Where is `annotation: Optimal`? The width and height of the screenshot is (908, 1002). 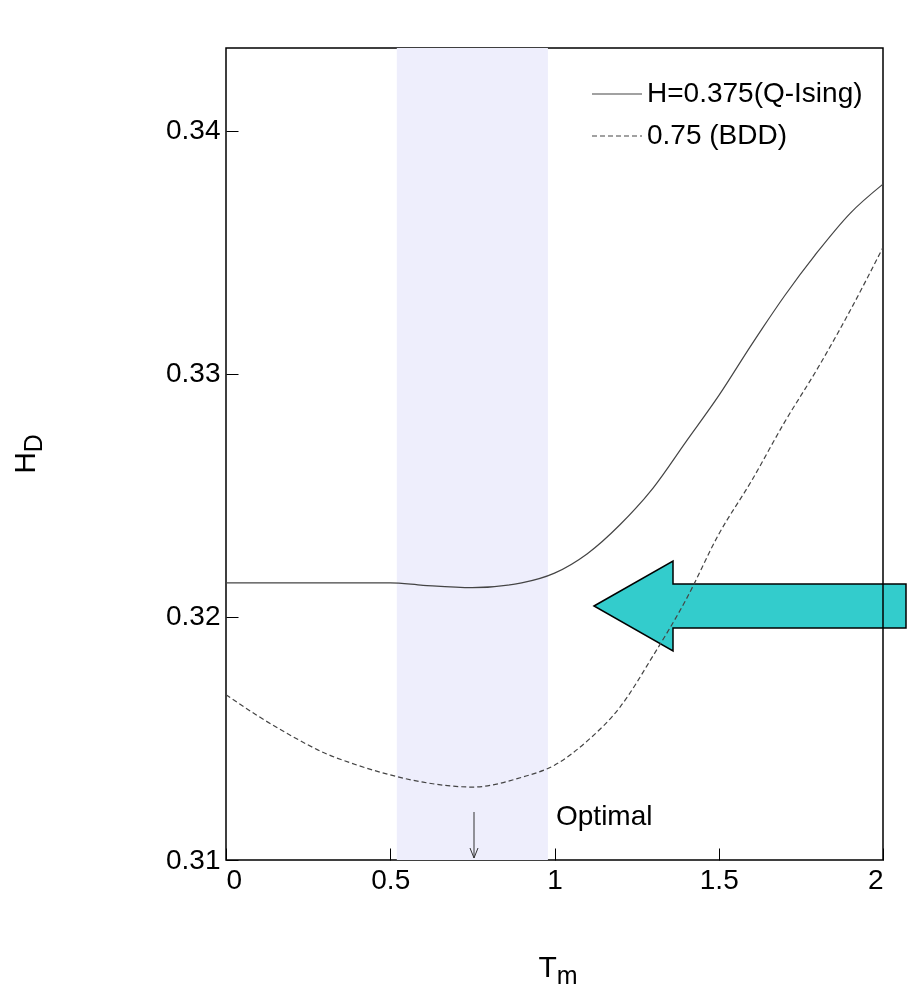
annotation: Optimal is located at coordinates (604, 816).